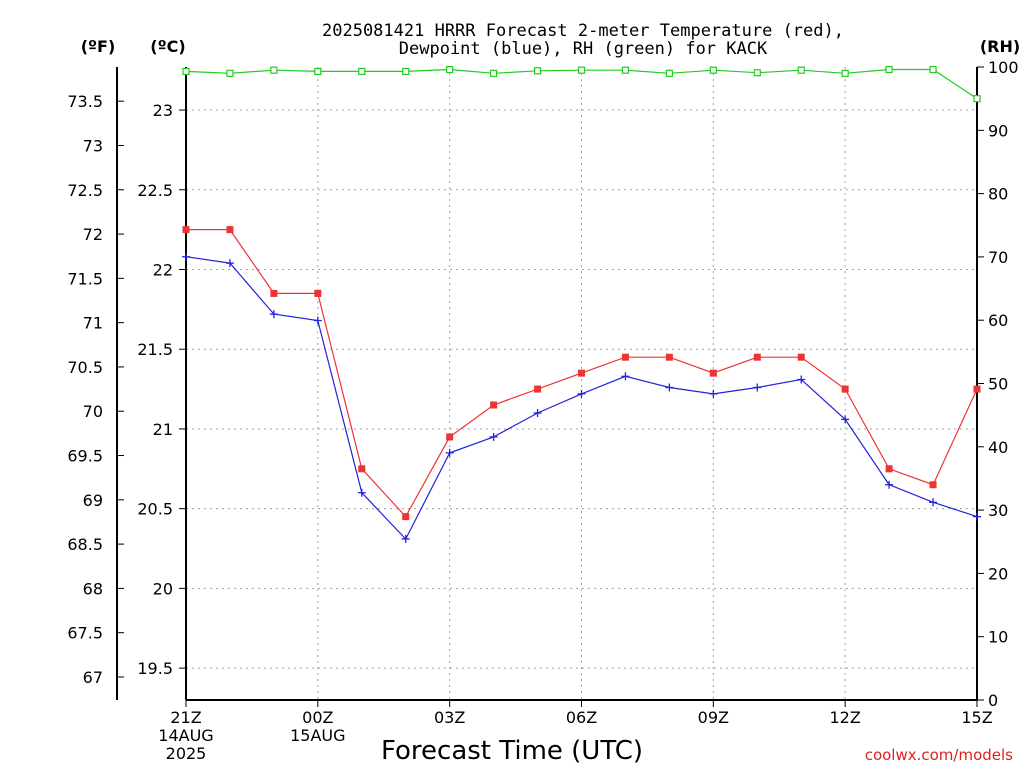 This screenshot has width=1024, height=768. What do you see at coordinates (167, 46) in the screenshot?
I see `celsius-unit-label: (ºC)` at bounding box center [167, 46].